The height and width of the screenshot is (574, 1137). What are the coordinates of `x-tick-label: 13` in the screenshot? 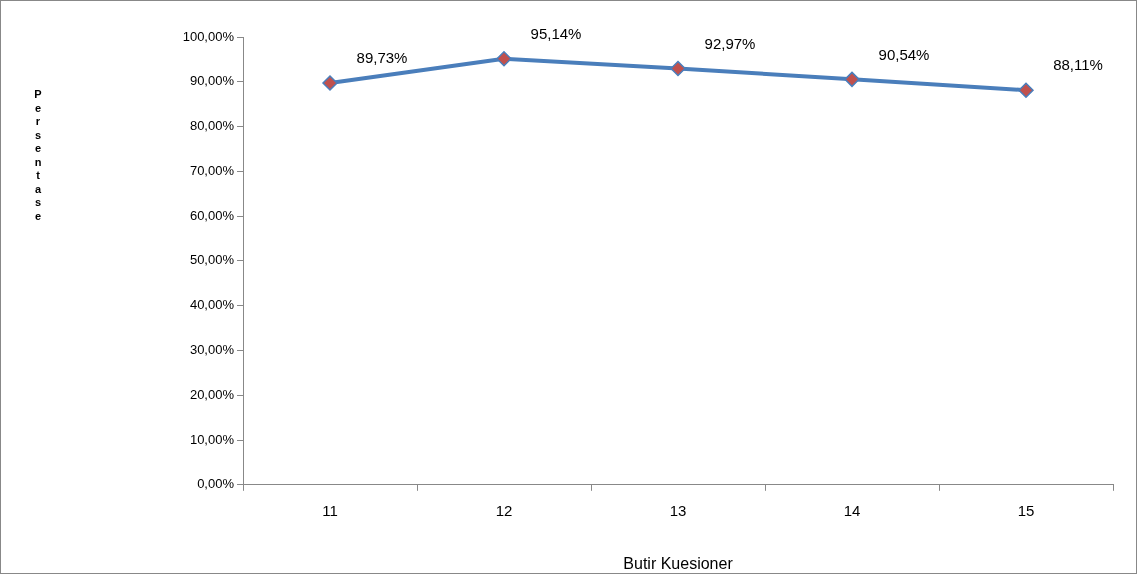 It's located at (678, 510).